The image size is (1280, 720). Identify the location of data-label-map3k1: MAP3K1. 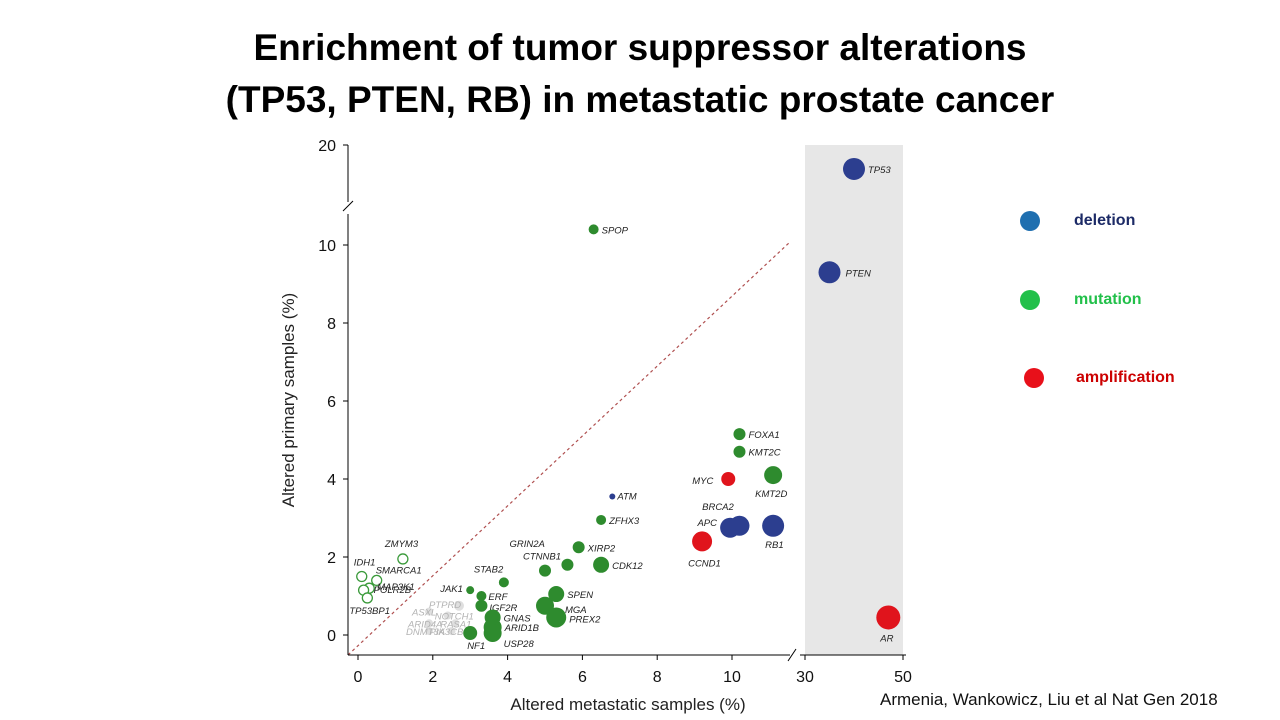
(396, 587).